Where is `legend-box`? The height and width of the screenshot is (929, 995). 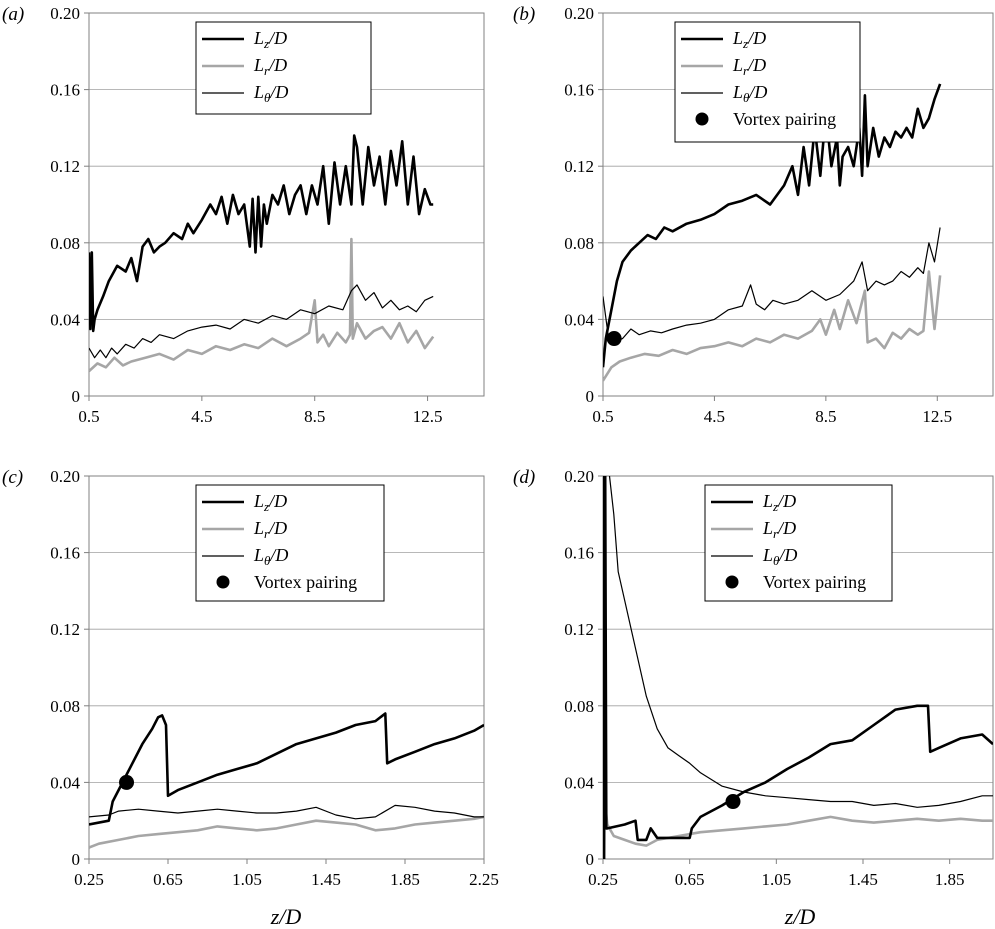 legend-box is located at coordinates (283, 68).